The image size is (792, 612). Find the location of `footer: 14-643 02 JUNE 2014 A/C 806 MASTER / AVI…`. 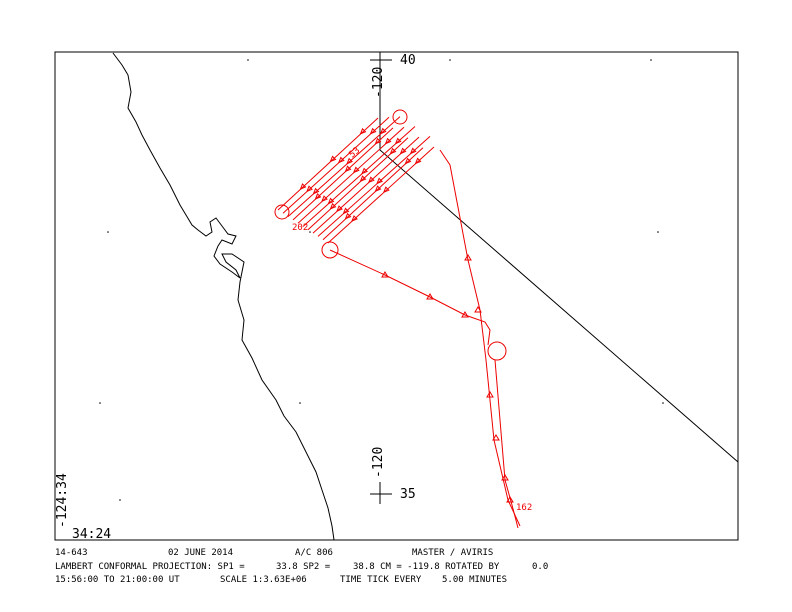

footer: 14-643 02 JUNE 2014 A/C 806 MASTER / AVI… is located at coordinates (301, 566).